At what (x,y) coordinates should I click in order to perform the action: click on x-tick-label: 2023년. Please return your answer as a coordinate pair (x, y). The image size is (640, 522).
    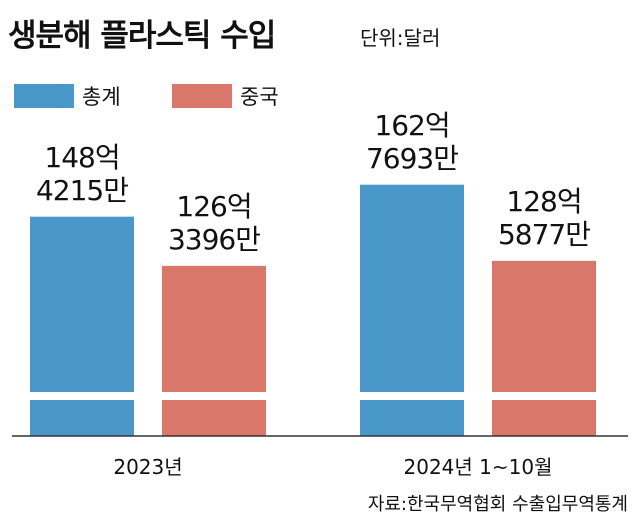
    Looking at the image, I should click on (147, 467).